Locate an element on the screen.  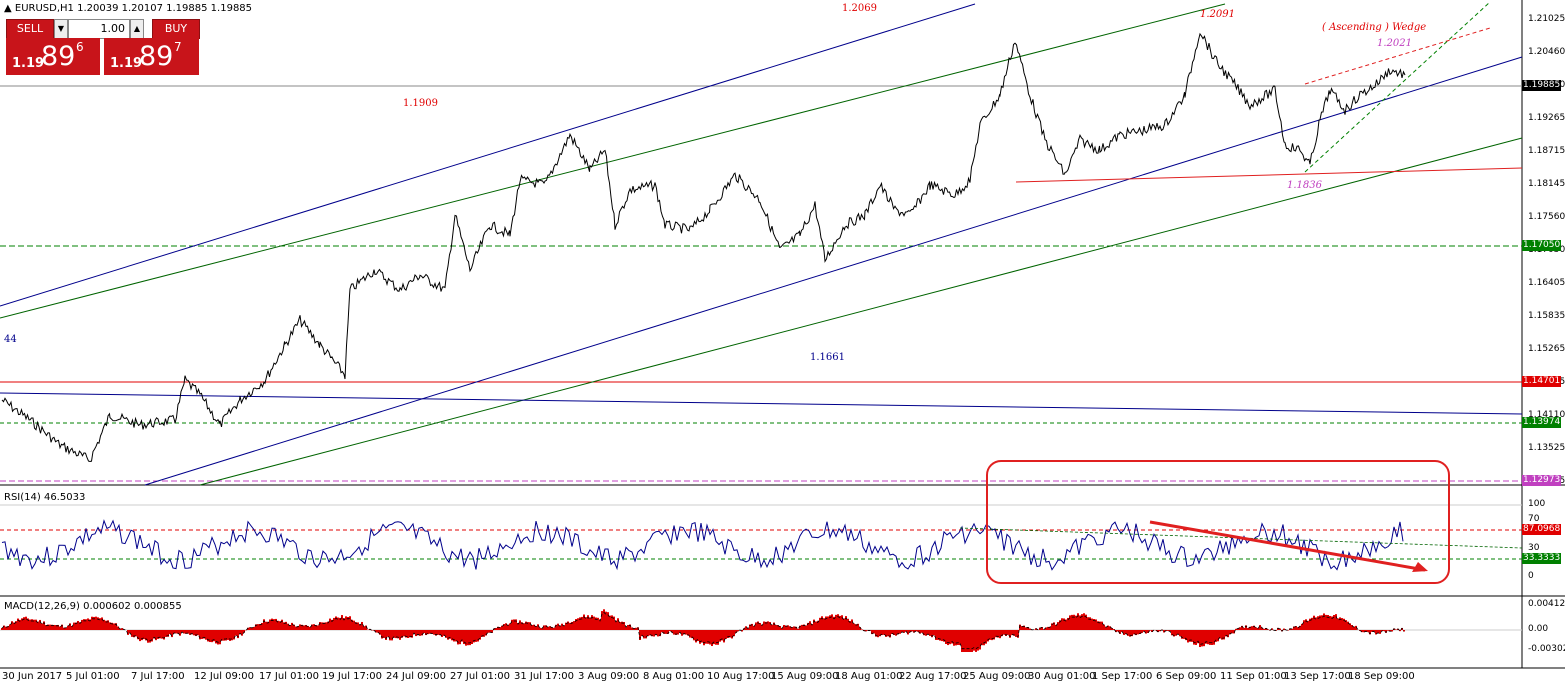
price-tick: 1.17560 is located at coordinates (1546, 217).